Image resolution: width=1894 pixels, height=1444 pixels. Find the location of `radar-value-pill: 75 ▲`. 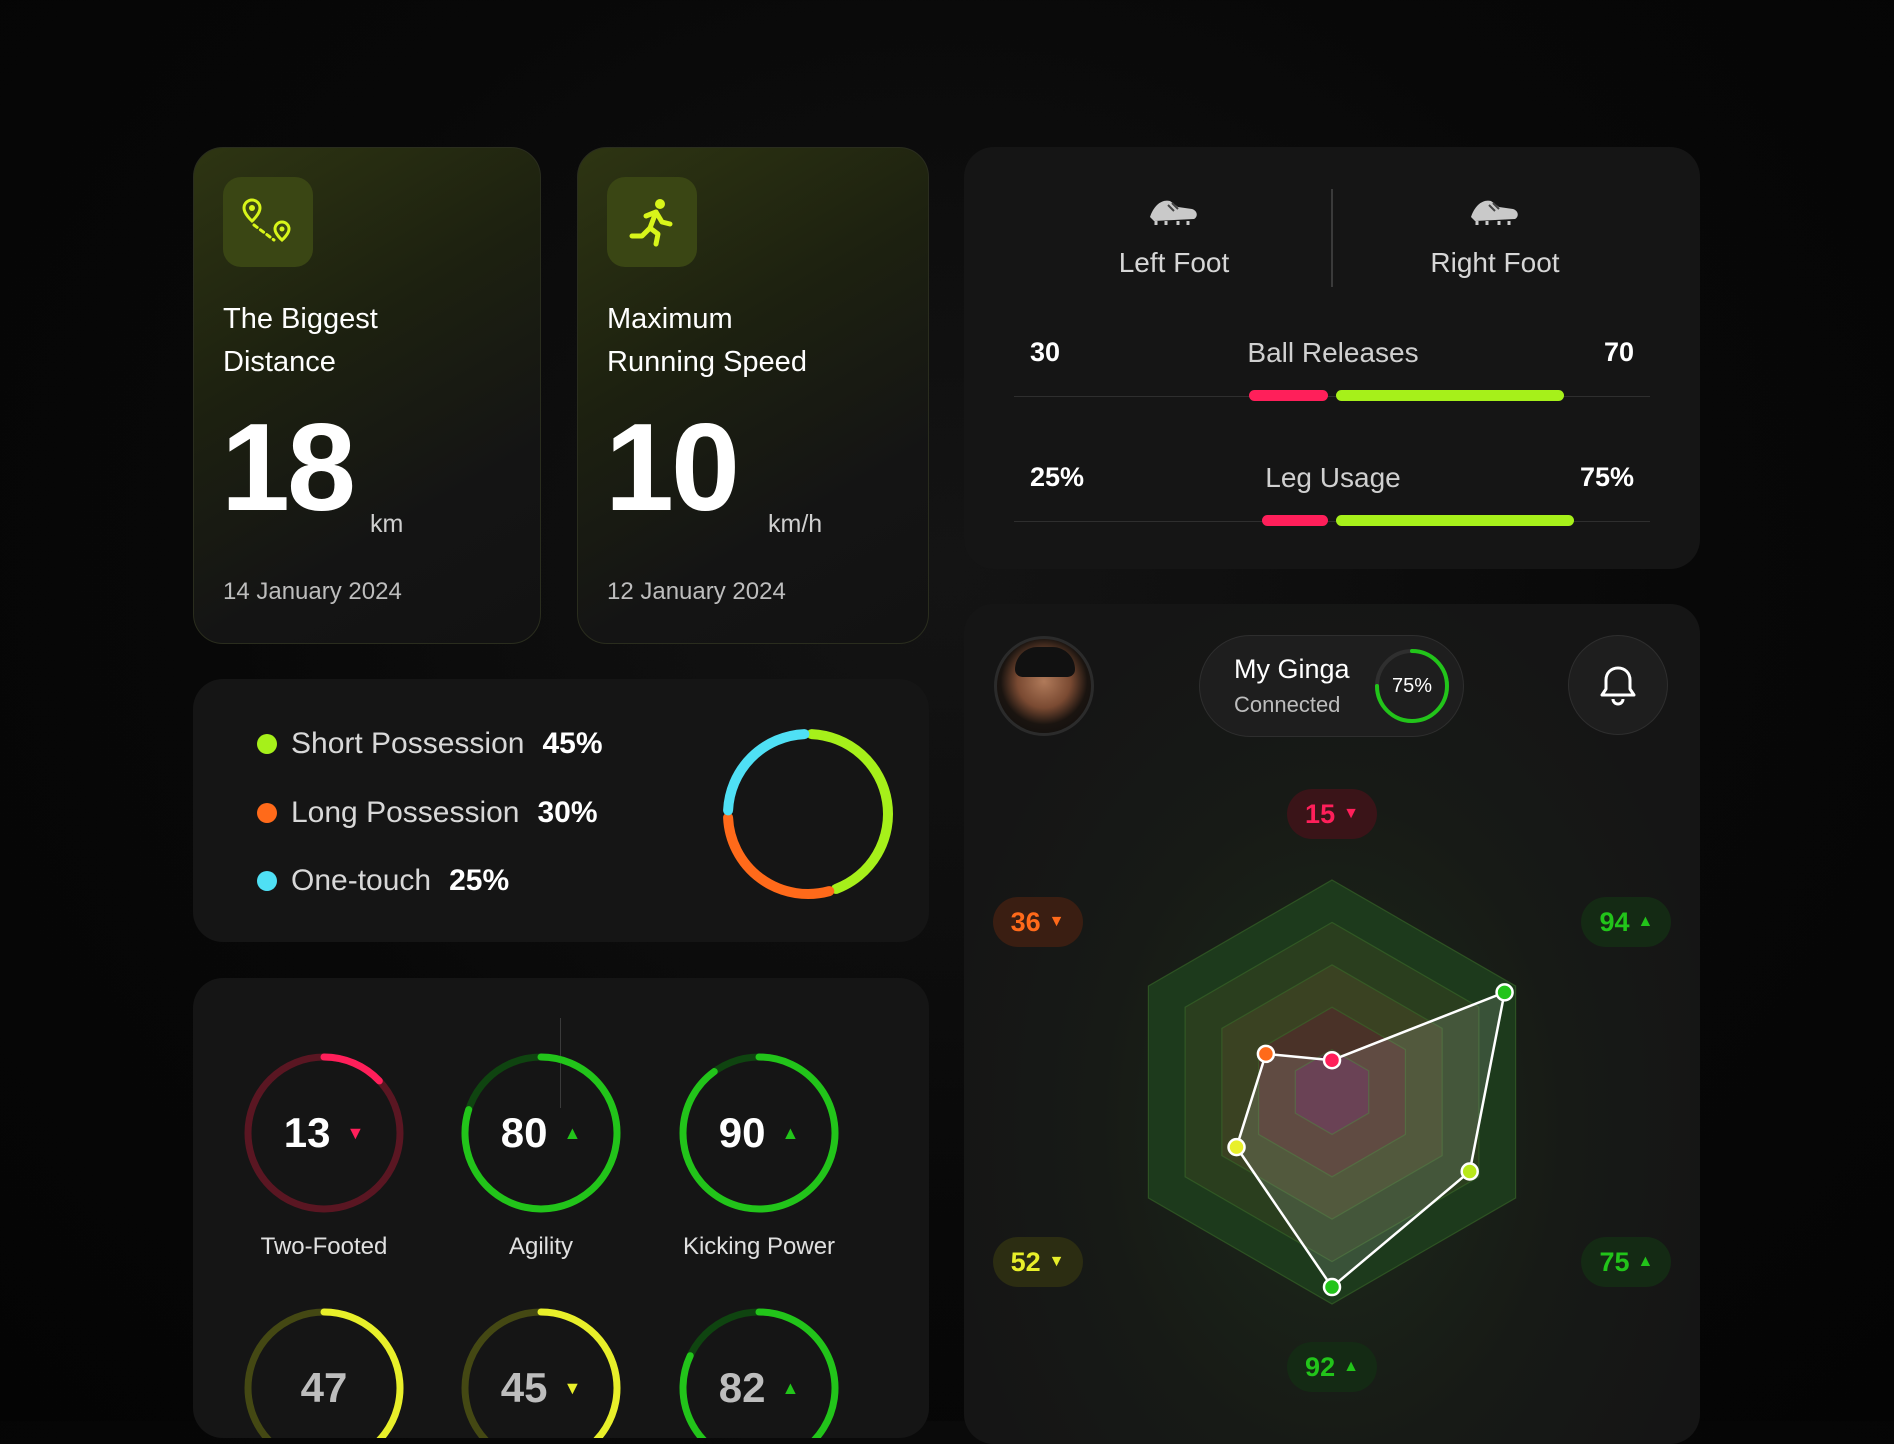

radar-value-pill: 75 ▲ is located at coordinates (1626, 1262).